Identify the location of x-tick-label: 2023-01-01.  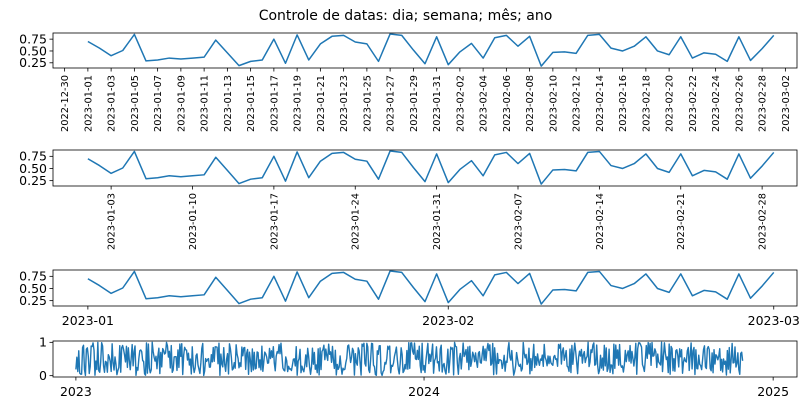
(88, 103).